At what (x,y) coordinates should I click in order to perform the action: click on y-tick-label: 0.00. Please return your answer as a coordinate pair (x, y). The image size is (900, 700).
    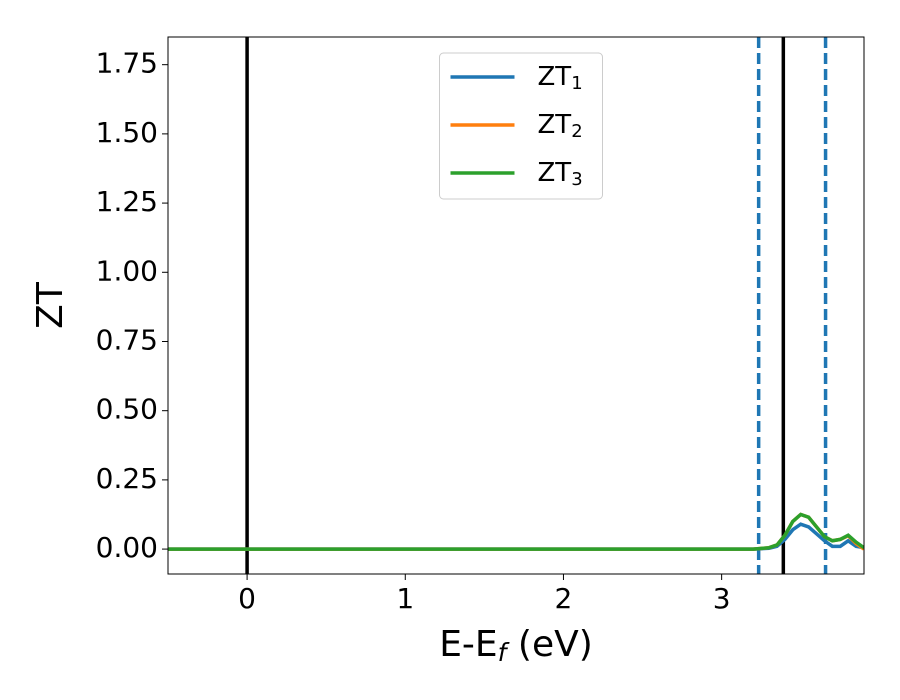
    Looking at the image, I should click on (127, 547).